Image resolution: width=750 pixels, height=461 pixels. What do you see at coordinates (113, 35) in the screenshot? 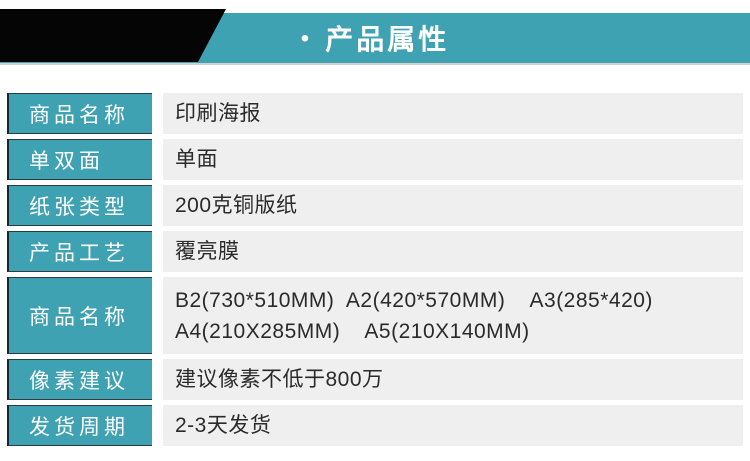
I see `header-black-ribbon` at bounding box center [113, 35].